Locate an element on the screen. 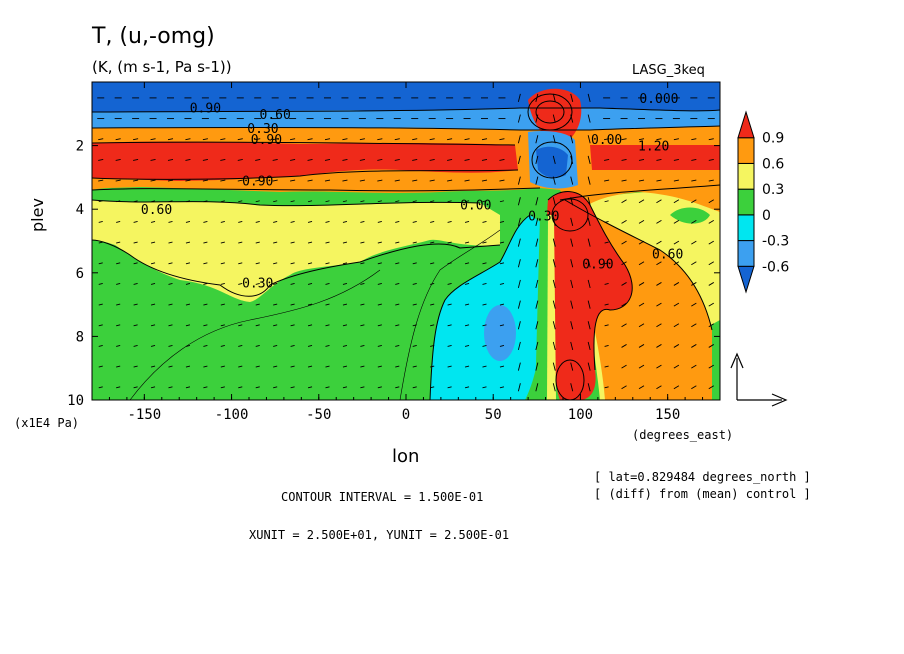 This screenshot has width=904, height=654. y-tick-label: 8 is located at coordinates (80, 337).